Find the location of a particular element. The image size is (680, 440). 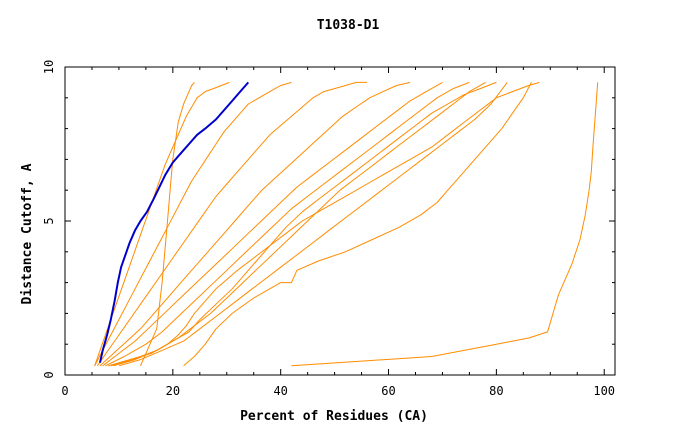

x-tick-label: 60 is located at coordinates (388, 391).